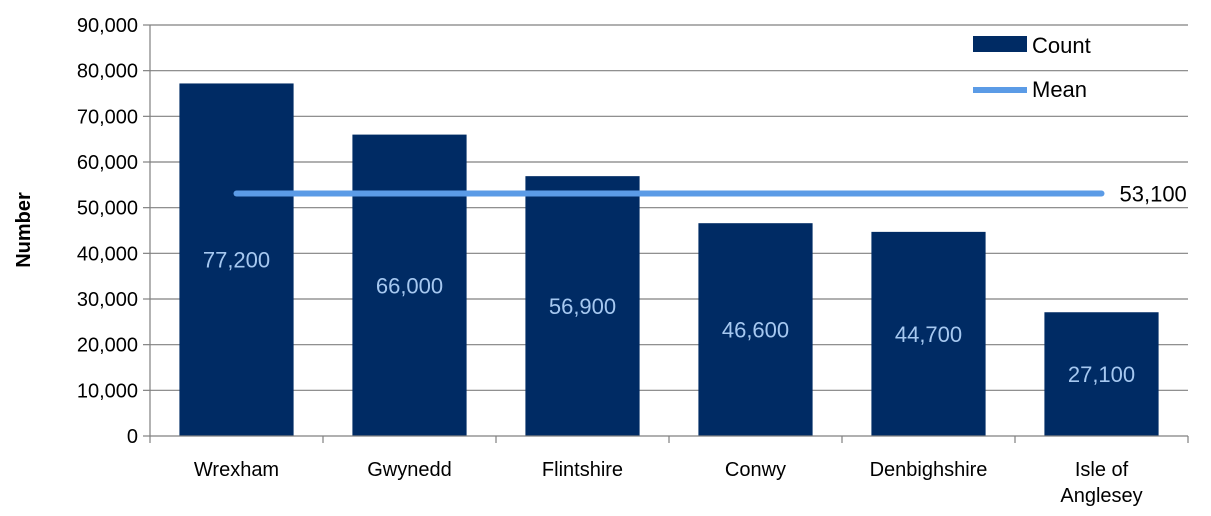 This screenshot has height=516, width=1211. What do you see at coordinates (107, 117) in the screenshot?
I see `y-tick-label: 70,000` at bounding box center [107, 117].